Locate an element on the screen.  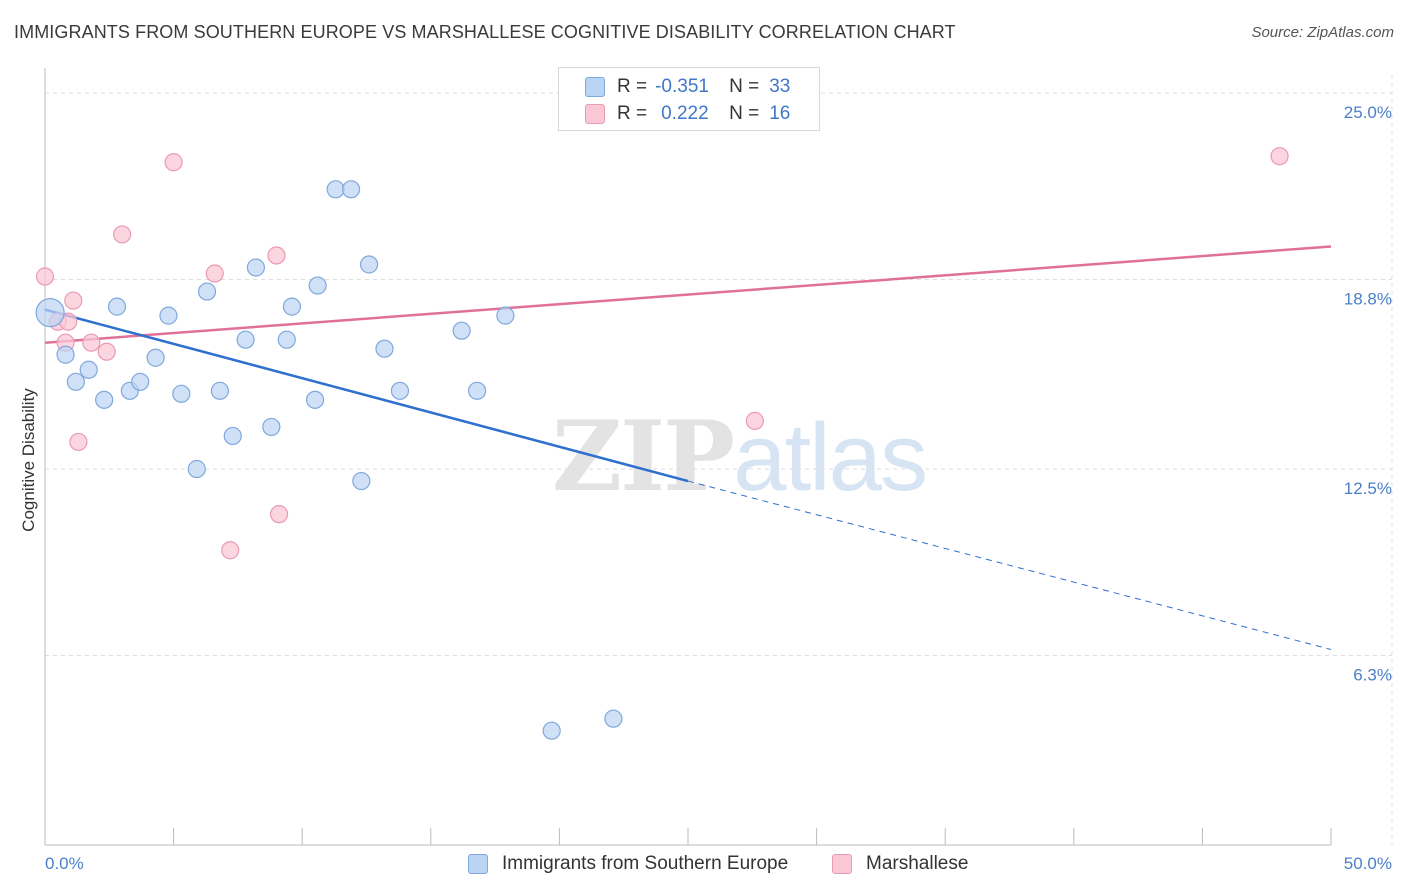
y-tick-label: 25.0% is located at coordinates (1368, 112).